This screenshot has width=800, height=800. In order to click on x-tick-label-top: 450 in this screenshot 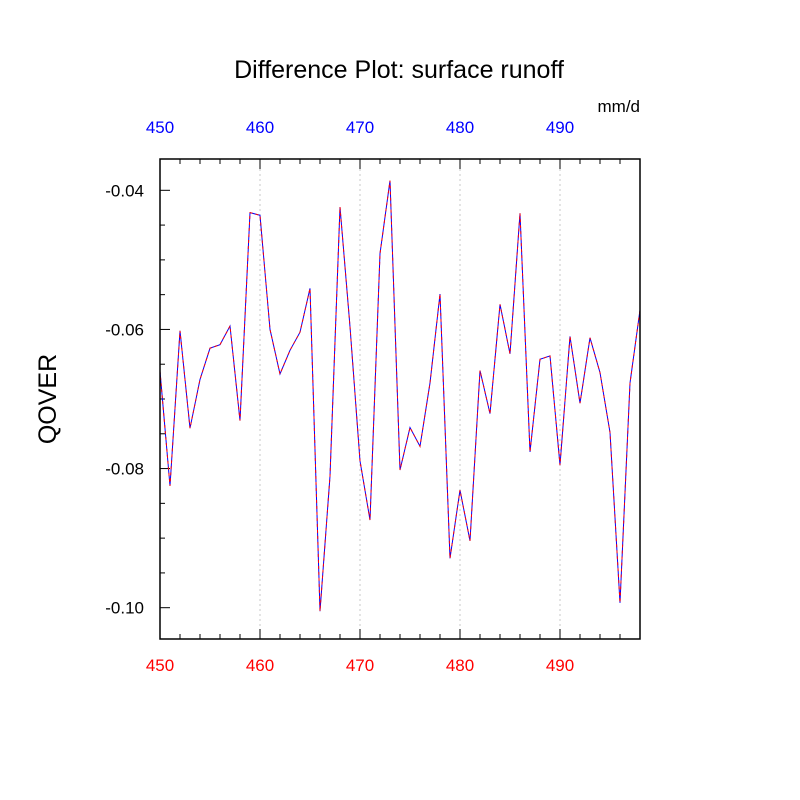, I will do `click(160, 127)`.